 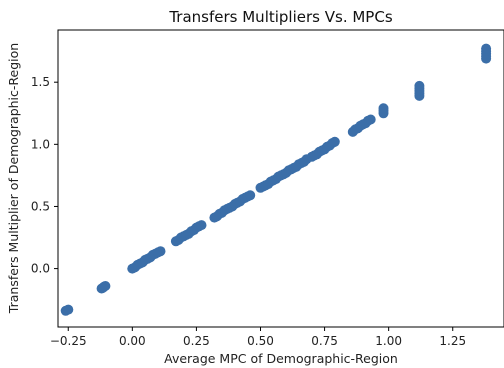 I want to click on x-axis-ticks: −0.25 0.00 0.25 0.50 0.75 1.00 1.25, so click(x=258, y=337).